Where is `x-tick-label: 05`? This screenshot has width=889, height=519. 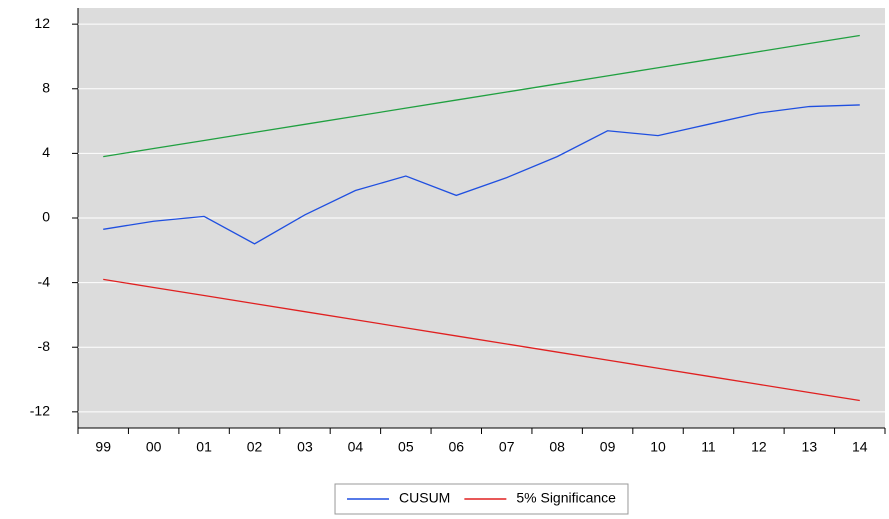
x-tick-label: 05 is located at coordinates (406, 447).